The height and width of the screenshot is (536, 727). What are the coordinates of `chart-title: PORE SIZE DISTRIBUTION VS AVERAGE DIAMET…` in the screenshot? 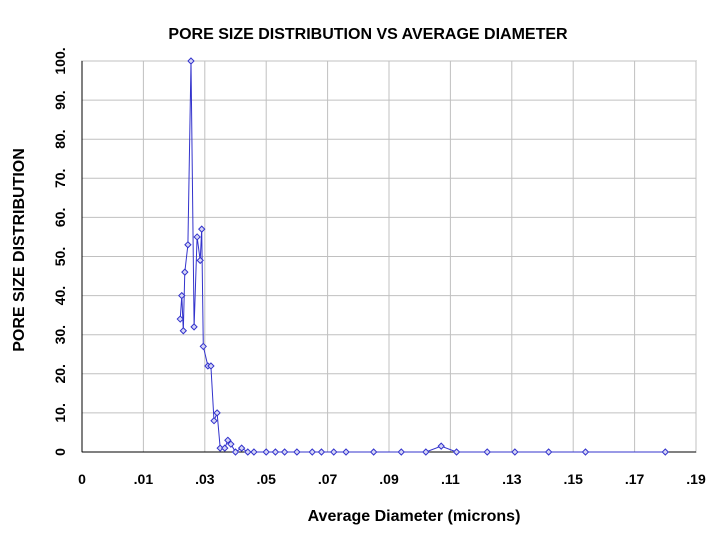 It's located at (368, 34).